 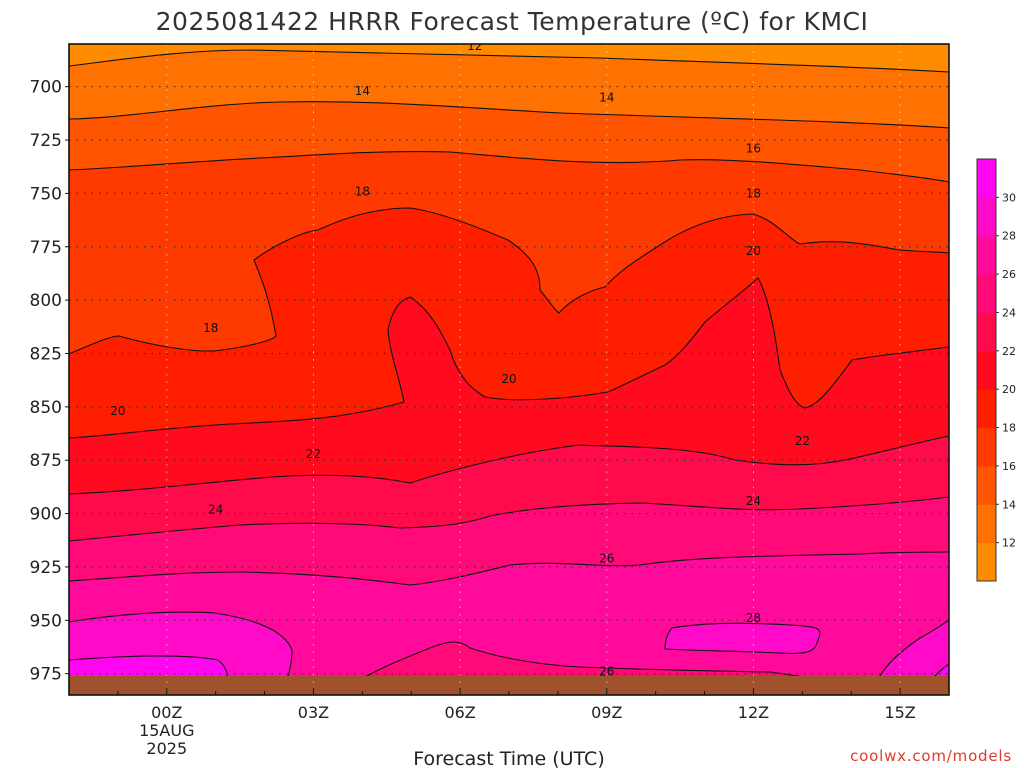 What do you see at coordinates (1009, 236) in the screenshot?
I see `colorbar-tick-label: 28` at bounding box center [1009, 236].